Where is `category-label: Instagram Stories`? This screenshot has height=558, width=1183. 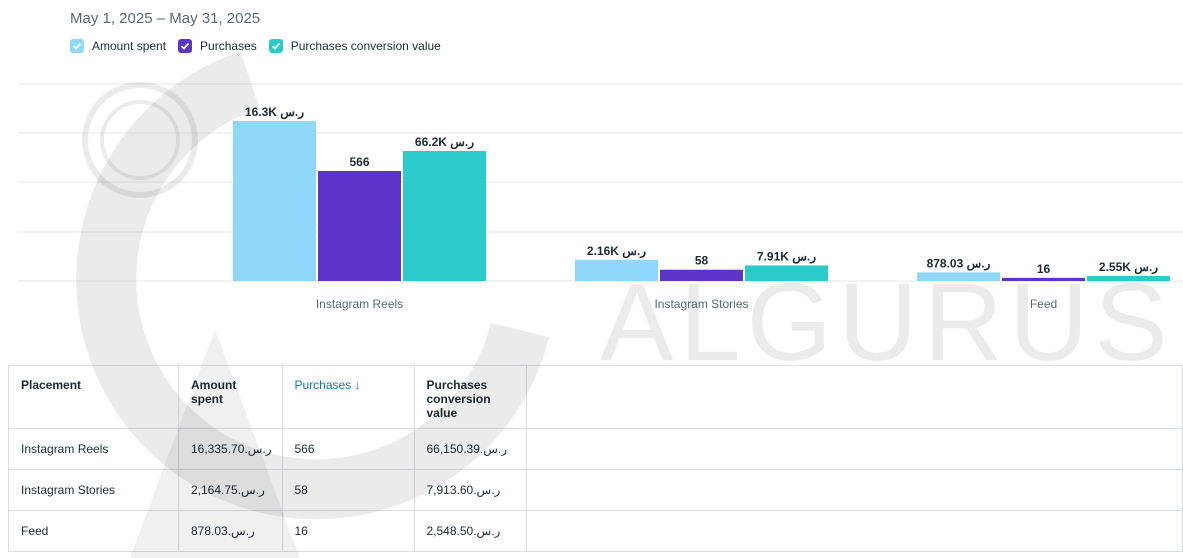 category-label: Instagram Stories is located at coordinates (701, 304).